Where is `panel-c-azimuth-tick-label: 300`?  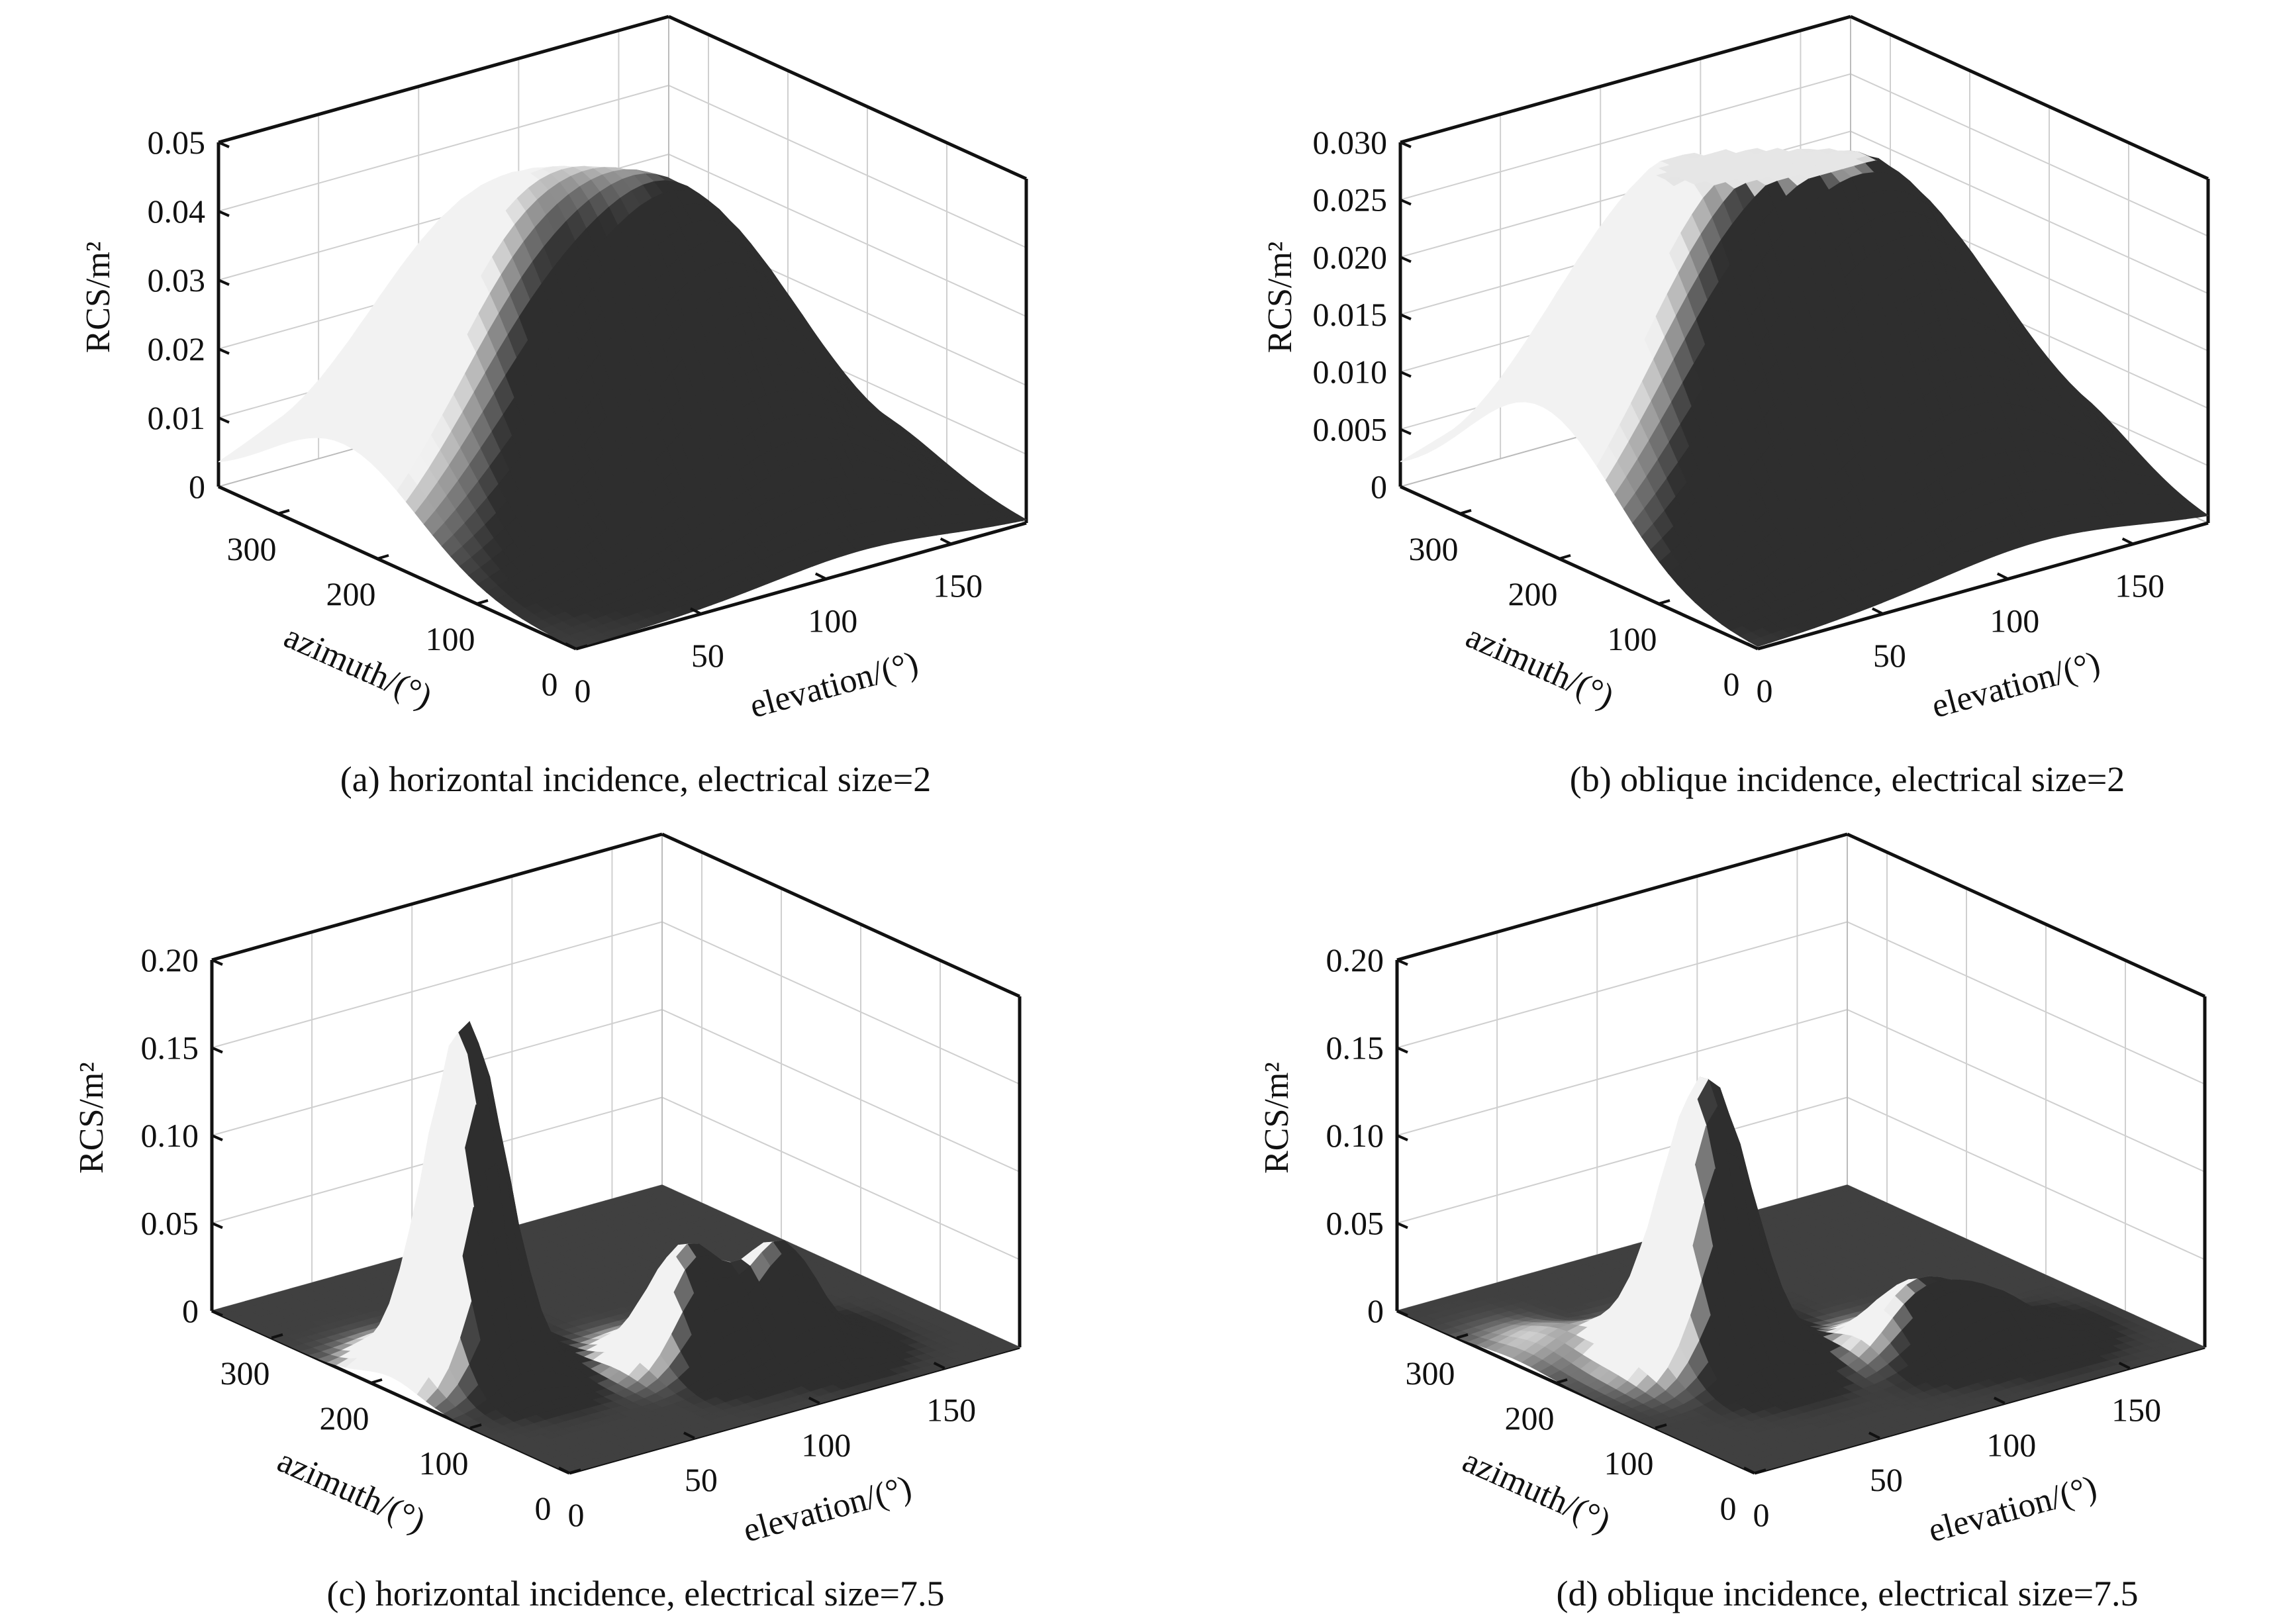 panel-c-azimuth-tick-label: 300 is located at coordinates (245, 1373).